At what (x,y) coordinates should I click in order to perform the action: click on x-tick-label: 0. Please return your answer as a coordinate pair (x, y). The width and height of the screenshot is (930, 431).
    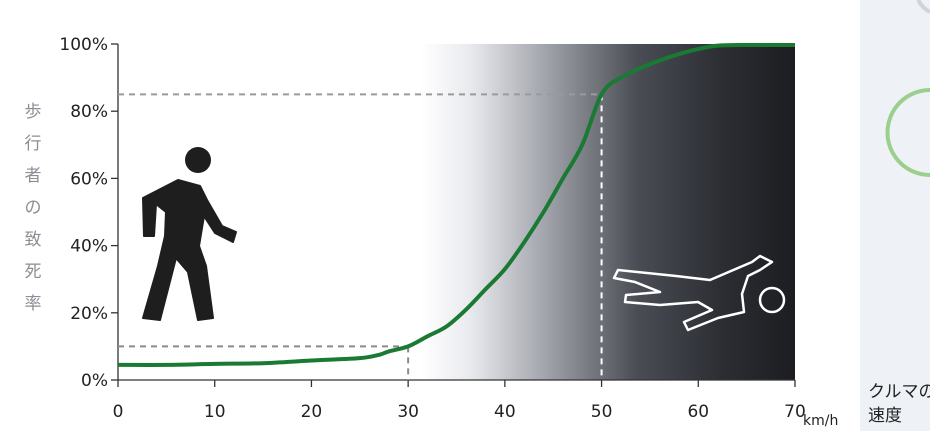
    Looking at the image, I should click on (118, 412).